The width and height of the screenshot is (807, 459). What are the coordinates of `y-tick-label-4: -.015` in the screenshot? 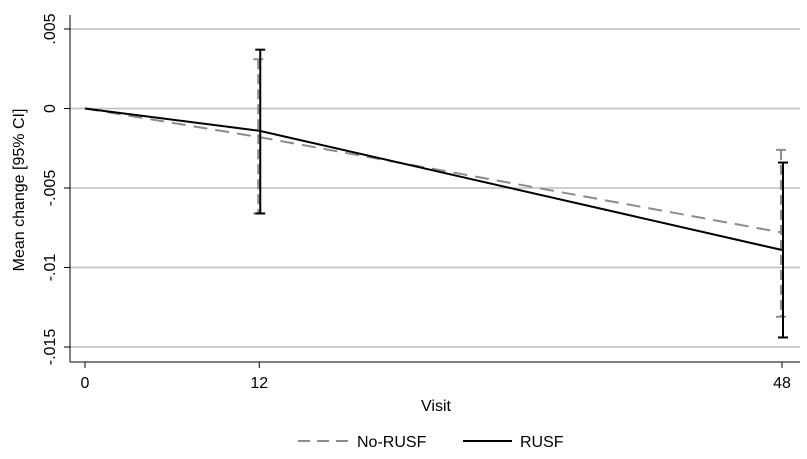 It's located at (50, 347).